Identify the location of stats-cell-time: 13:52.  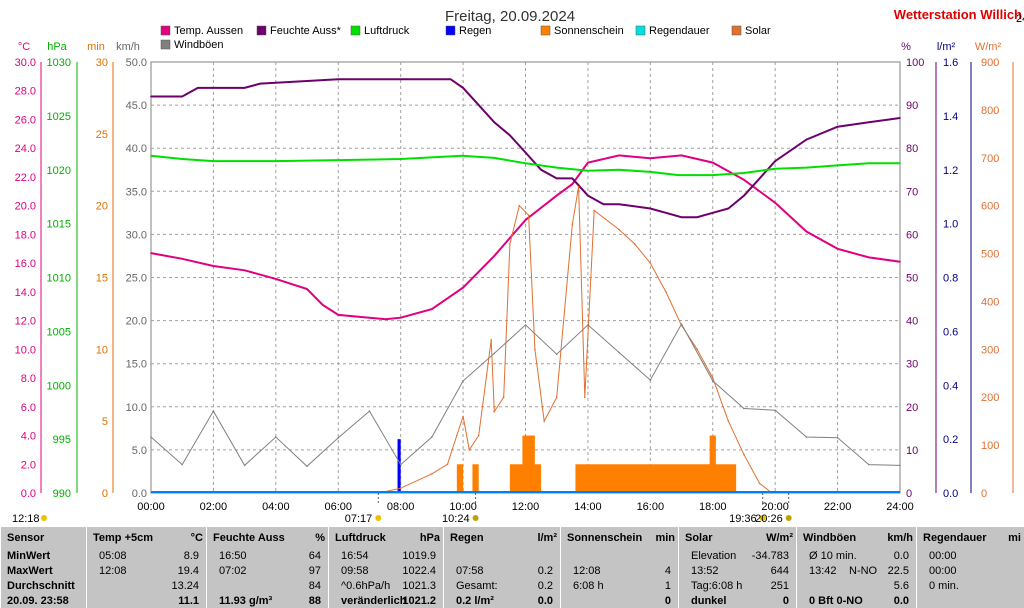
(705, 571).